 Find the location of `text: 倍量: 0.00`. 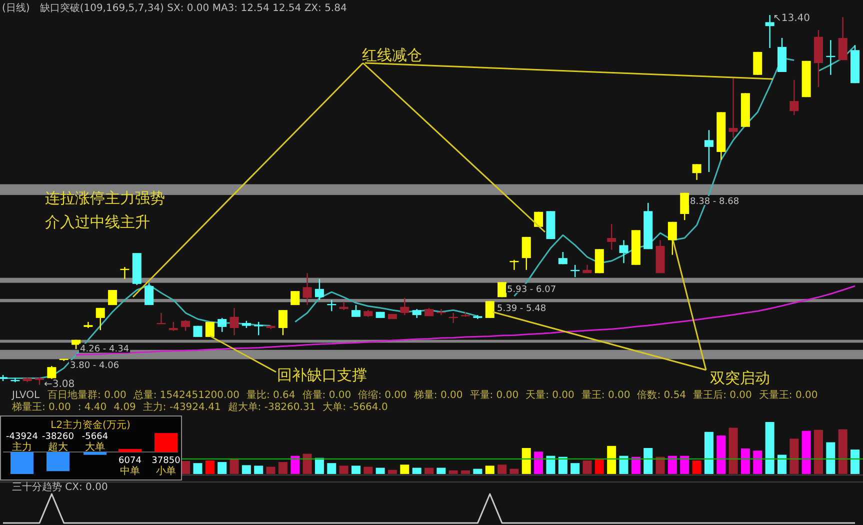

text: 倍量: 0.00 is located at coordinates (327, 395).